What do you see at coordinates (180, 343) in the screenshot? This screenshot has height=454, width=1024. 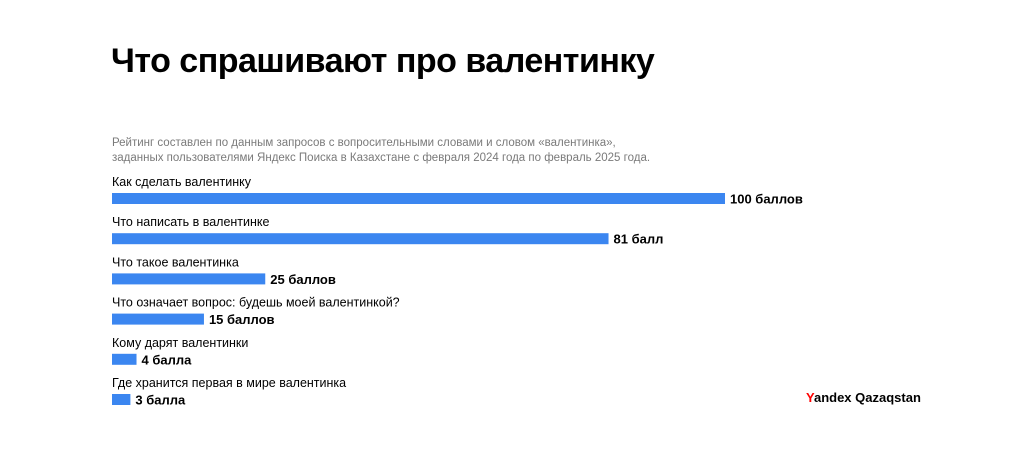 I see `category-label: Кому дарят валентинки` at bounding box center [180, 343].